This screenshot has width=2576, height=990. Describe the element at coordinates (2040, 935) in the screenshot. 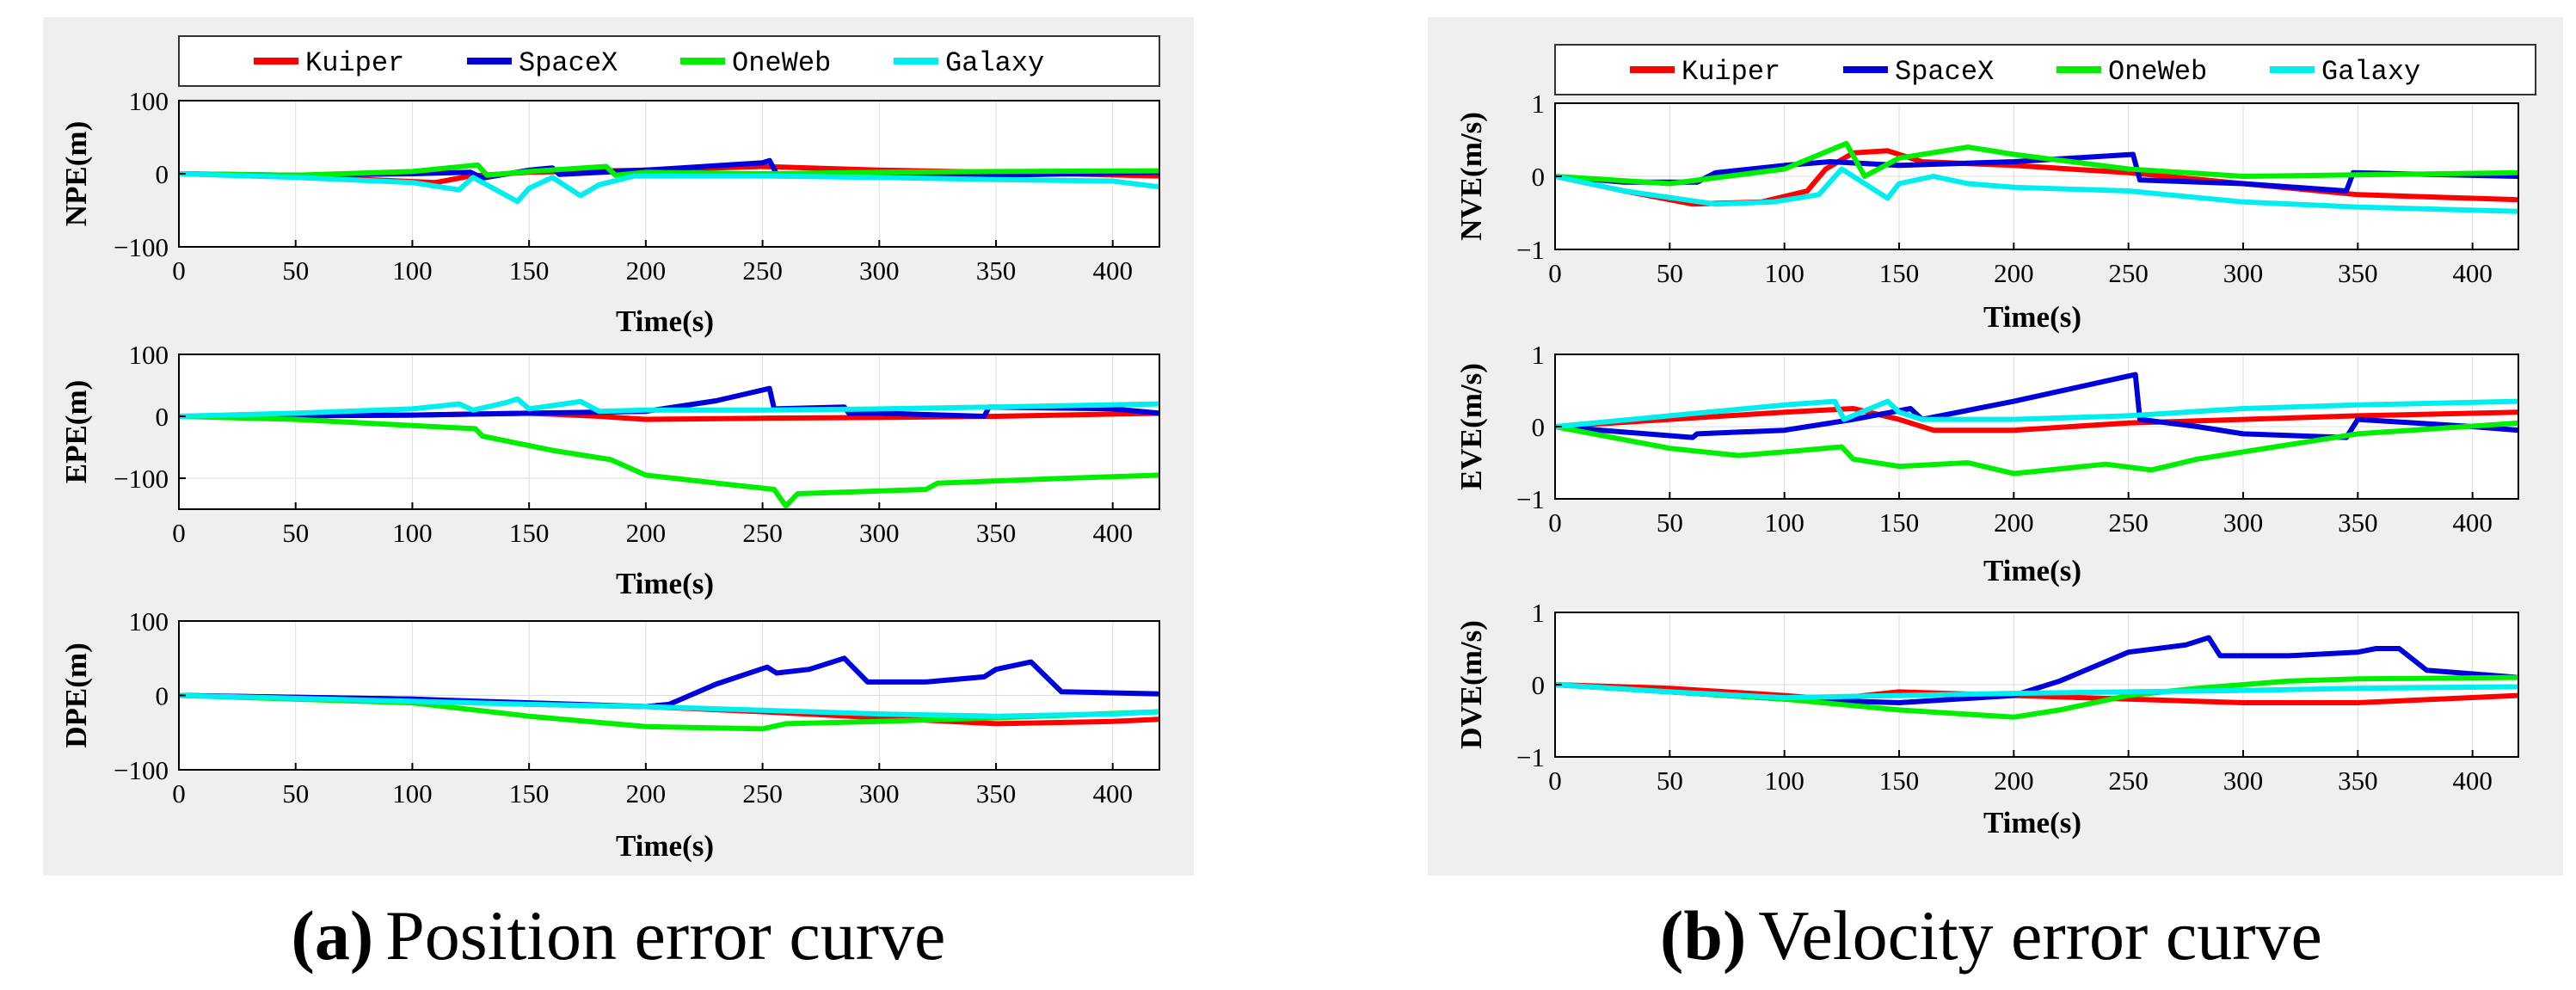

I see `panel-b-caption-text: Velocity error curve` at that location.